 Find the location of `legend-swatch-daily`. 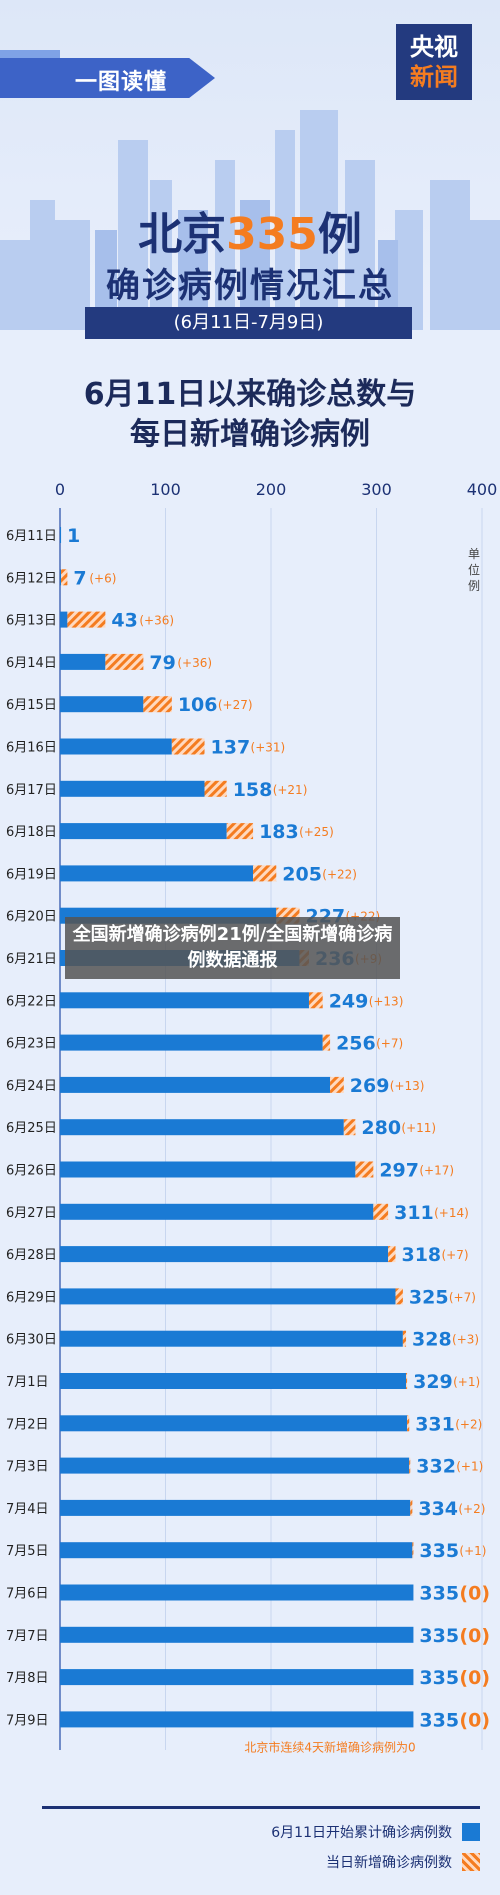

legend-swatch-daily is located at coordinates (471, 1862).